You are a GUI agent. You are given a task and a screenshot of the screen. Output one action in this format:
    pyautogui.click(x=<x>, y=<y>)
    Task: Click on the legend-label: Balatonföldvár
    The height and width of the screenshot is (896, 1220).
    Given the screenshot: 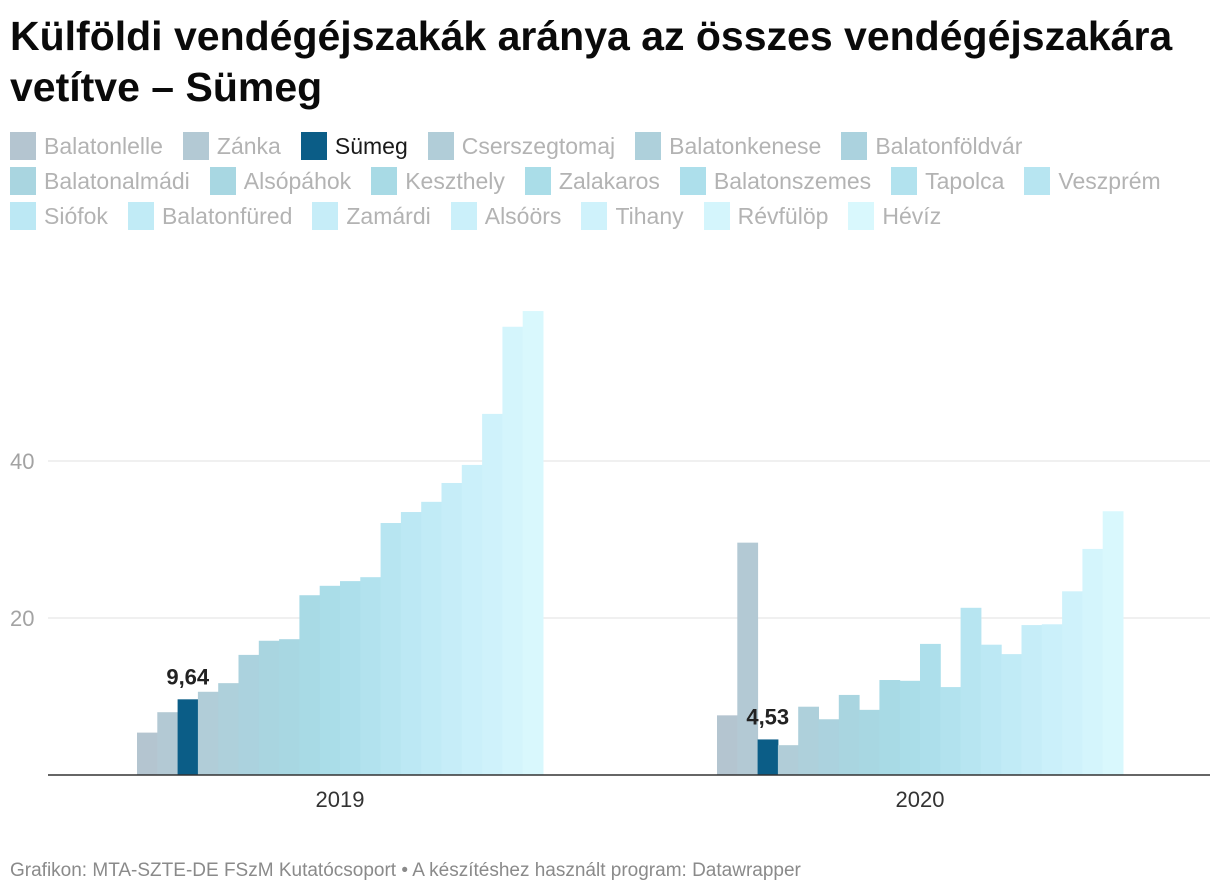 What is the action you would take?
    pyautogui.click(x=949, y=146)
    